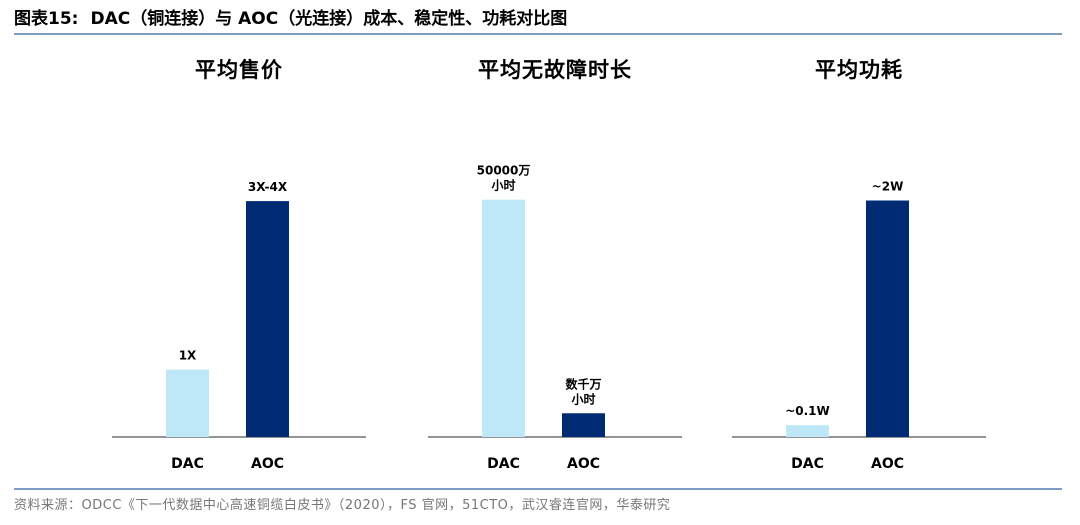  What do you see at coordinates (239, 69) in the screenshot?
I see `chart-title-price: 平均售价` at bounding box center [239, 69].